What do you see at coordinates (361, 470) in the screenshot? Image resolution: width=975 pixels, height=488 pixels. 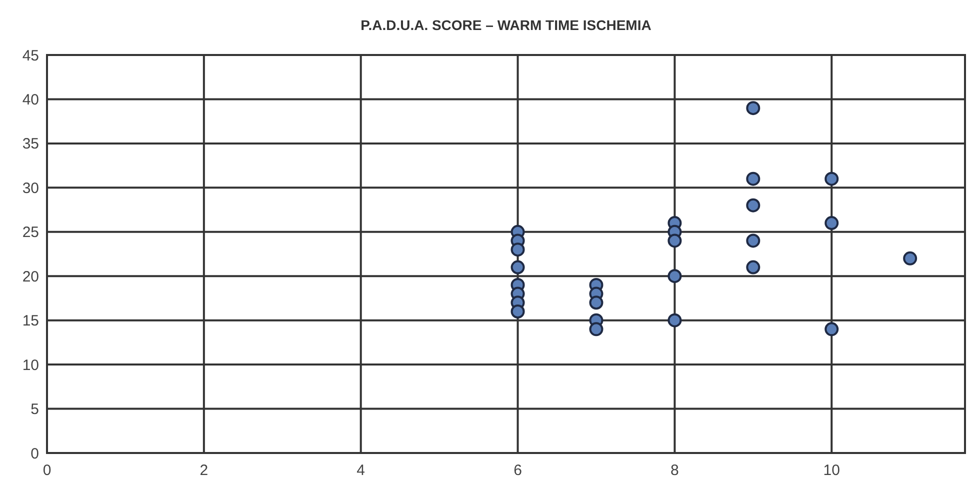 I see `x-tick-label: 4` at bounding box center [361, 470].